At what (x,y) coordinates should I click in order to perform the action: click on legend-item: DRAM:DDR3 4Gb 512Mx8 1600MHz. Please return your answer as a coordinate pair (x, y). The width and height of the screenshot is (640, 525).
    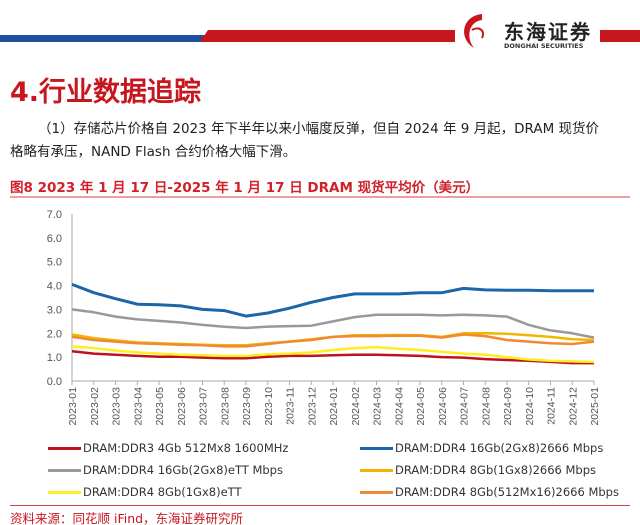
    Looking at the image, I should click on (168, 448).